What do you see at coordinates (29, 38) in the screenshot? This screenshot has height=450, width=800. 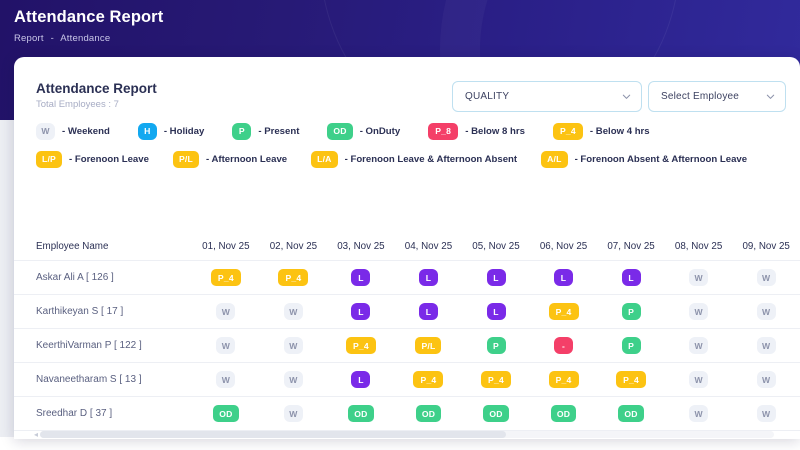 I see `breadcrumb-parent: Report` at bounding box center [29, 38].